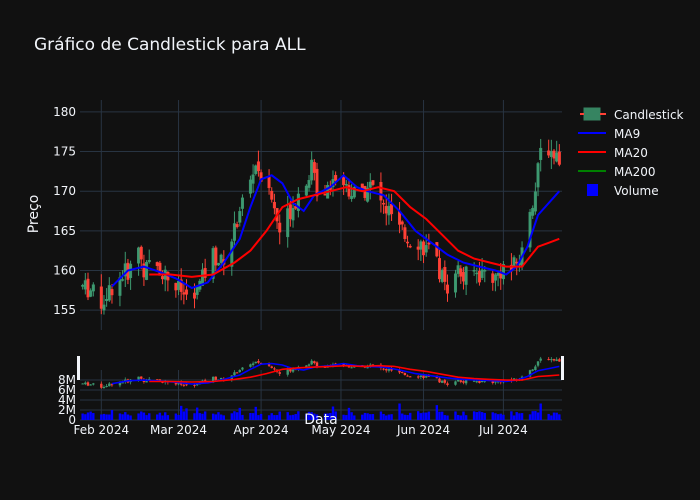 The width and height of the screenshot is (700, 500). What do you see at coordinates (616, 172) in the screenshot?
I see `legend-item-ma200: MA200` at bounding box center [616, 172].